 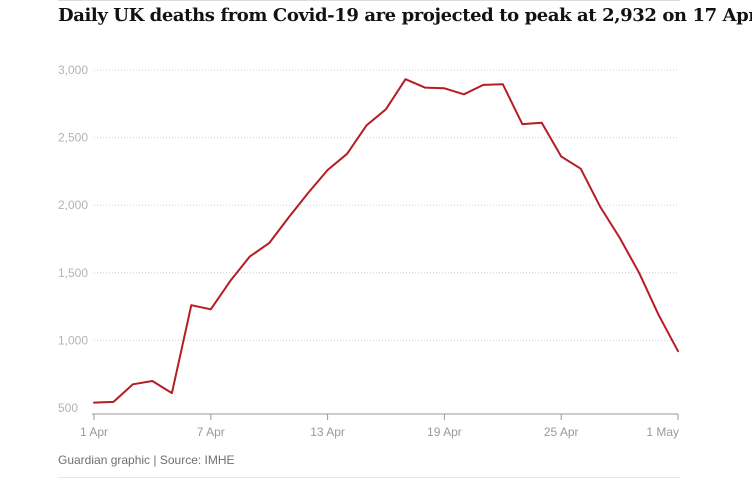 I want to click on bottom-rule, so click(x=369, y=477).